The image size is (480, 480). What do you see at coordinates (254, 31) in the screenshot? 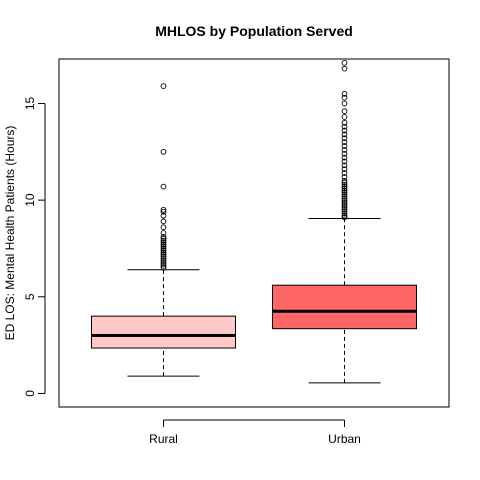
I see `chart-title: MHLOS by Population Served` at bounding box center [254, 31].